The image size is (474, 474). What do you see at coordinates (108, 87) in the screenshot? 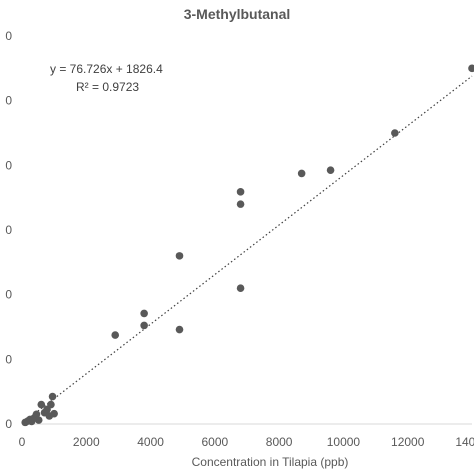
I see `trendline-r2: R² = 0.9723` at bounding box center [108, 87].